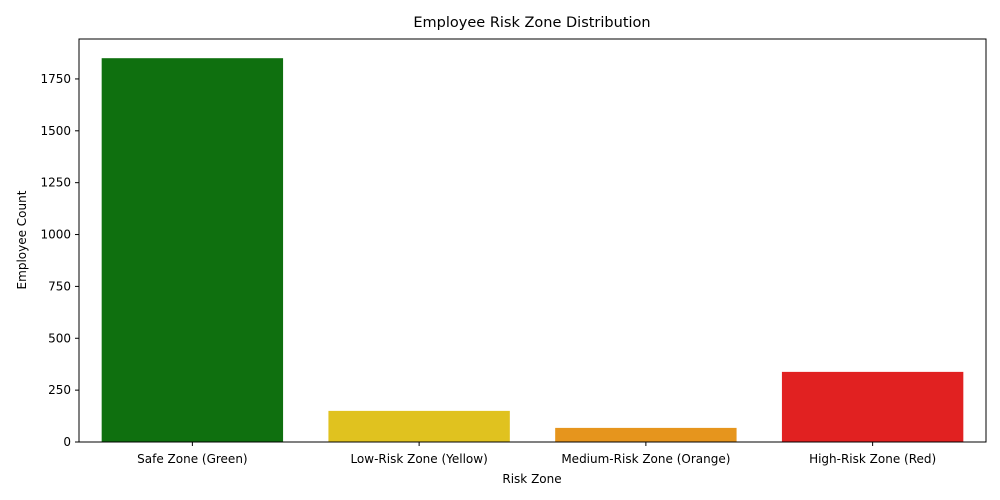  What do you see at coordinates (55, 183) in the screenshot?
I see `y-tick-label-5: 1250` at bounding box center [55, 183].